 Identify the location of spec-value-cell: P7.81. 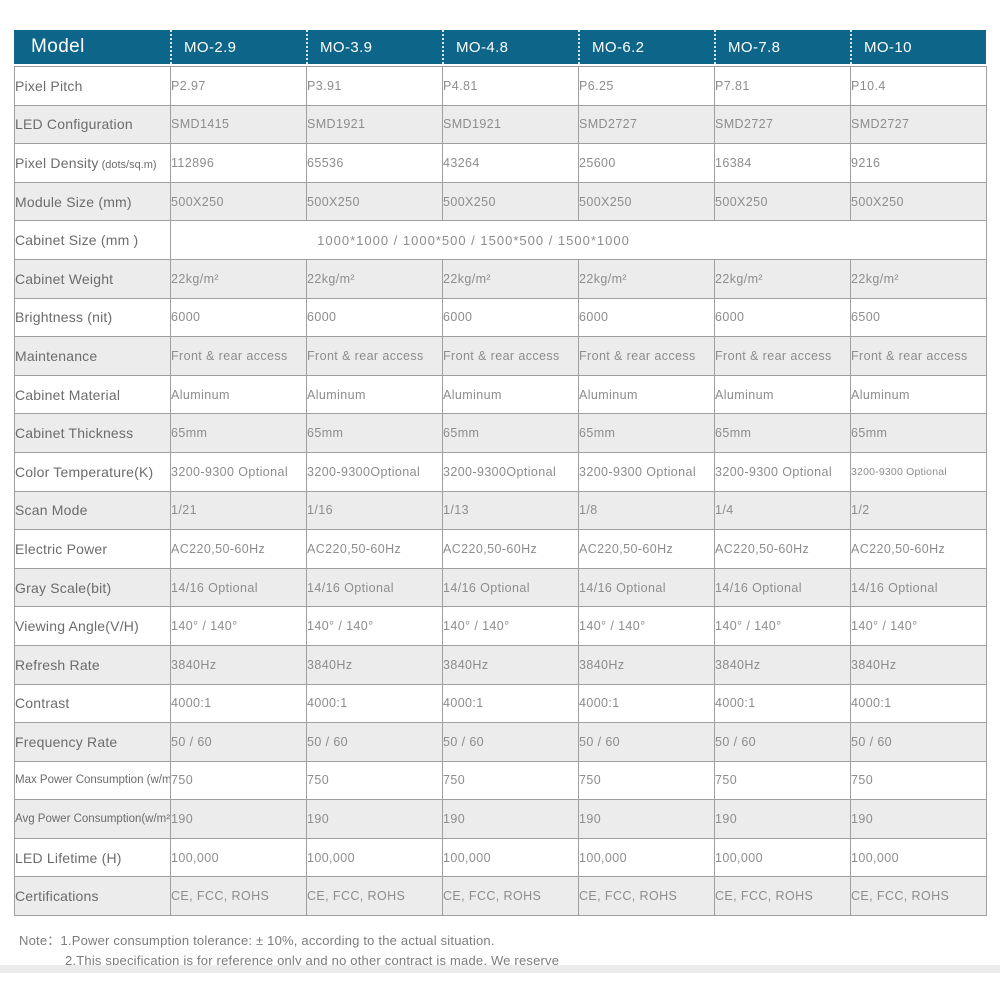
(782, 86).